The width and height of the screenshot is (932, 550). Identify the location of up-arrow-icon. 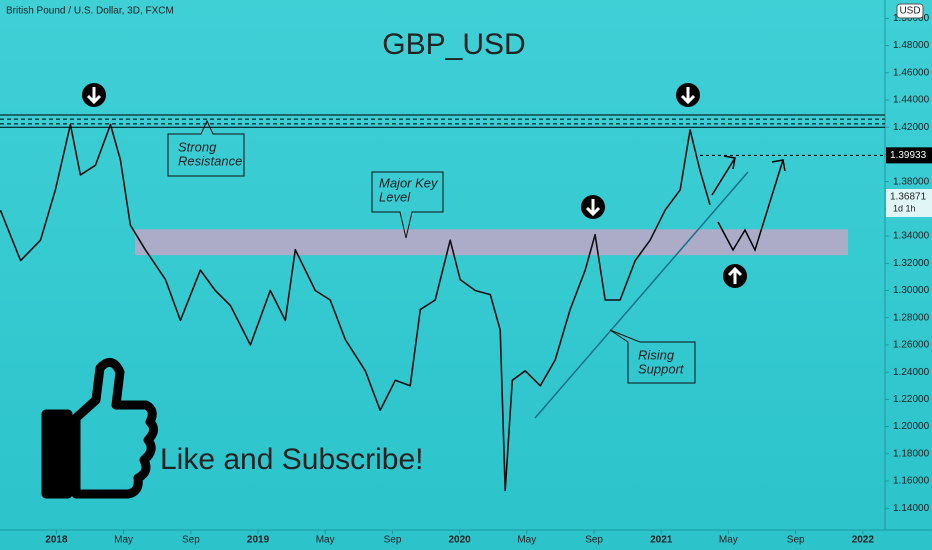
(735, 276).